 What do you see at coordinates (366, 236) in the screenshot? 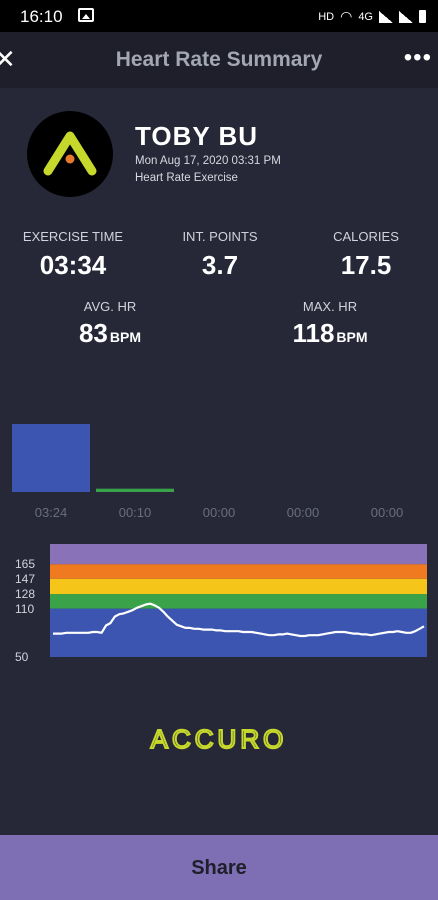
I see `calories-label: CALORIES` at bounding box center [366, 236].